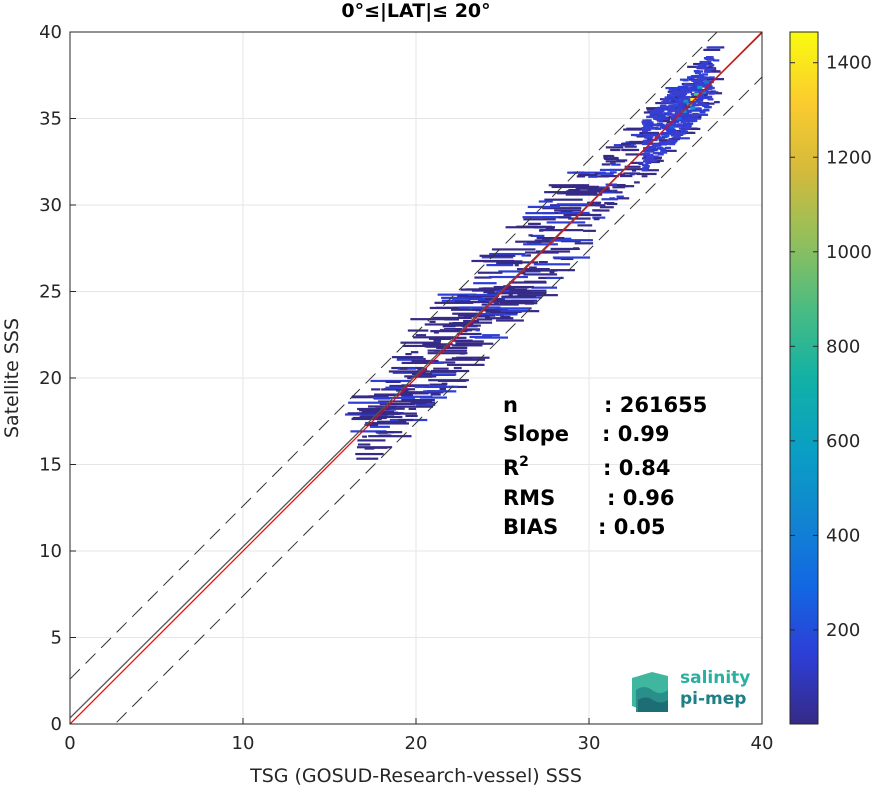  Describe the element at coordinates (536, 434) in the screenshot. I see `stat-label: Slope` at that location.